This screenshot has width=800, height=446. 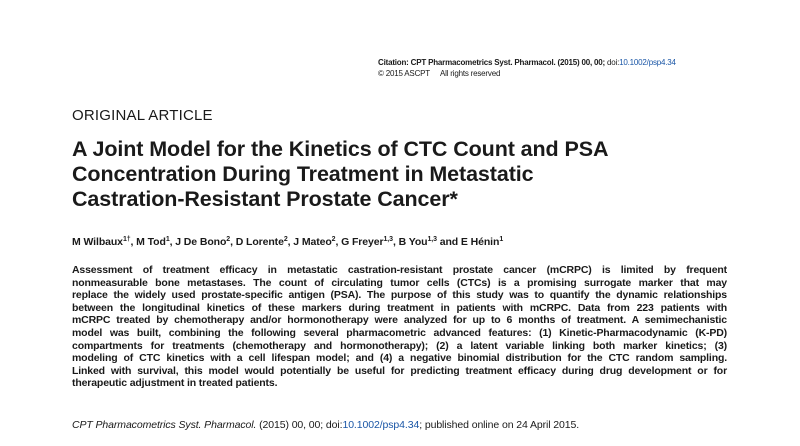 What do you see at coordinates (126, 239) in the screenshot?
I see `author-affiliation: 1†` at bounding box center [126, 239].